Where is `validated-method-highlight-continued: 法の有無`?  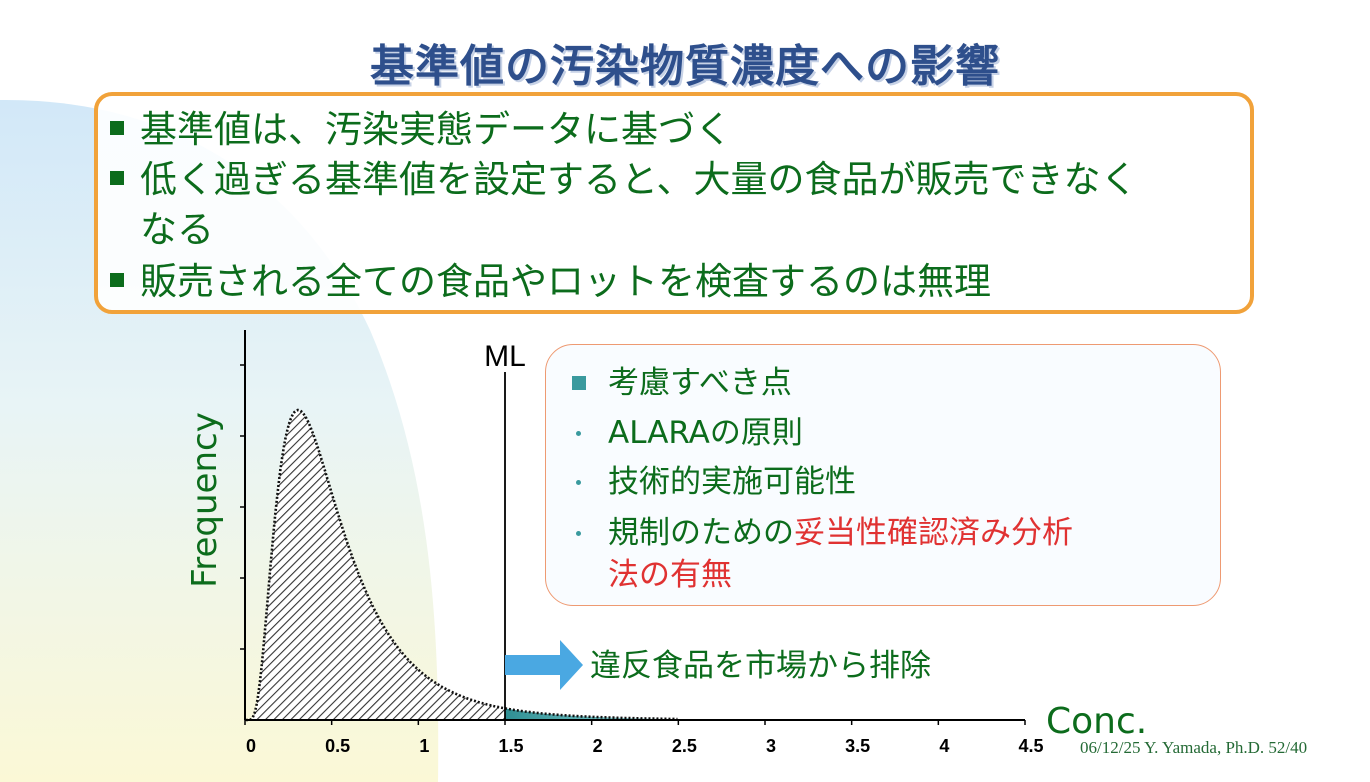
validated-method-highlight-continued: 法の有無 is located at coordinates (670, 575).